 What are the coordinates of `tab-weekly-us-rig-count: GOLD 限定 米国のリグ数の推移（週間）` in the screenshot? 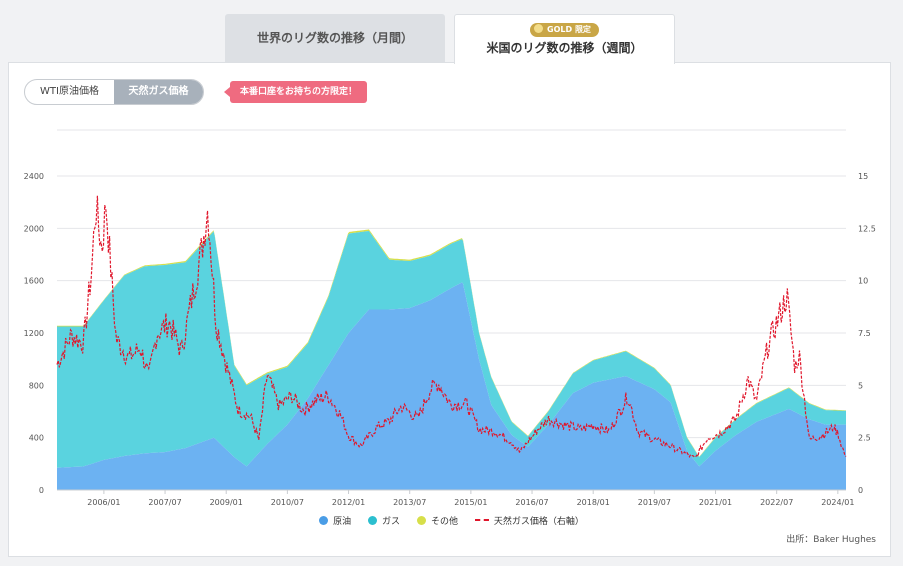 It's located at (564, 39).